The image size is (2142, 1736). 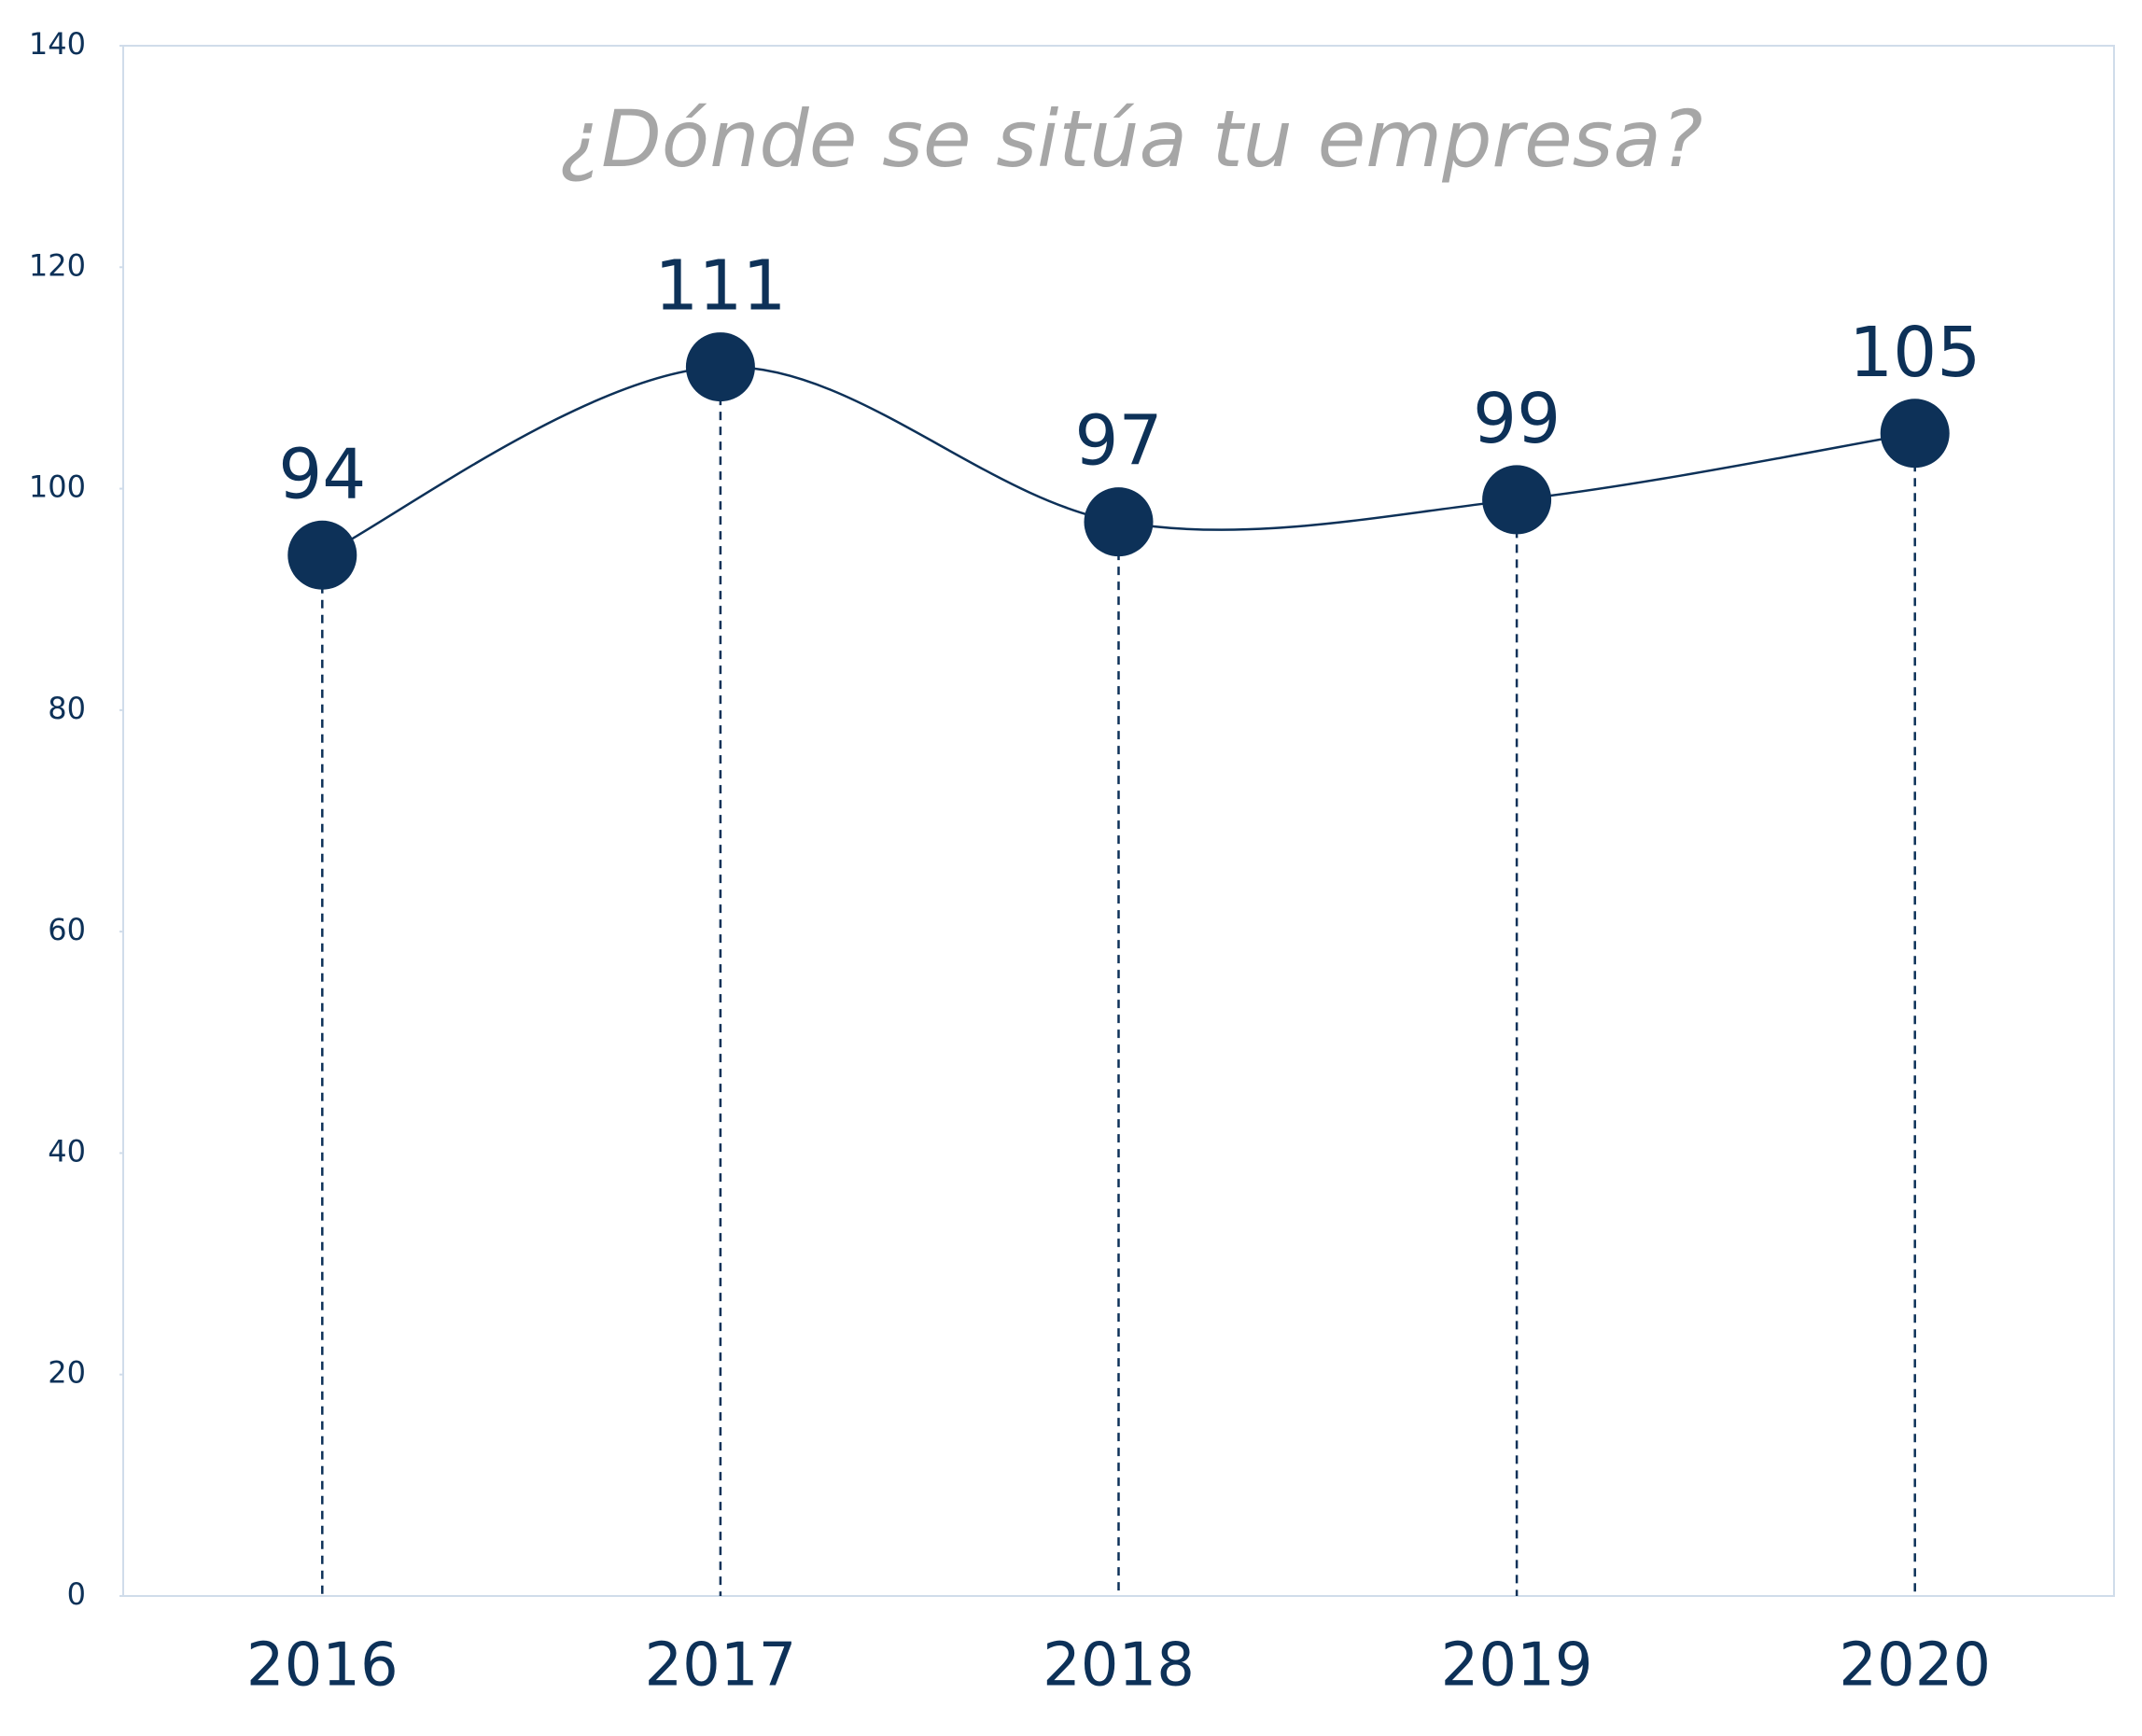 I want to click on x-tick-label: 2016, so click(x=322, y=1666).